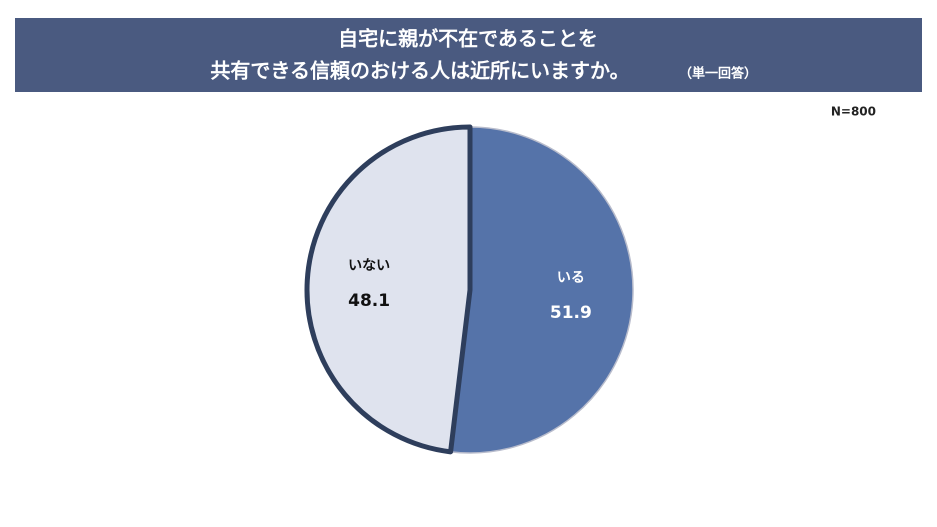  I want to click on slice-value: 48.1, so click(369, 301).